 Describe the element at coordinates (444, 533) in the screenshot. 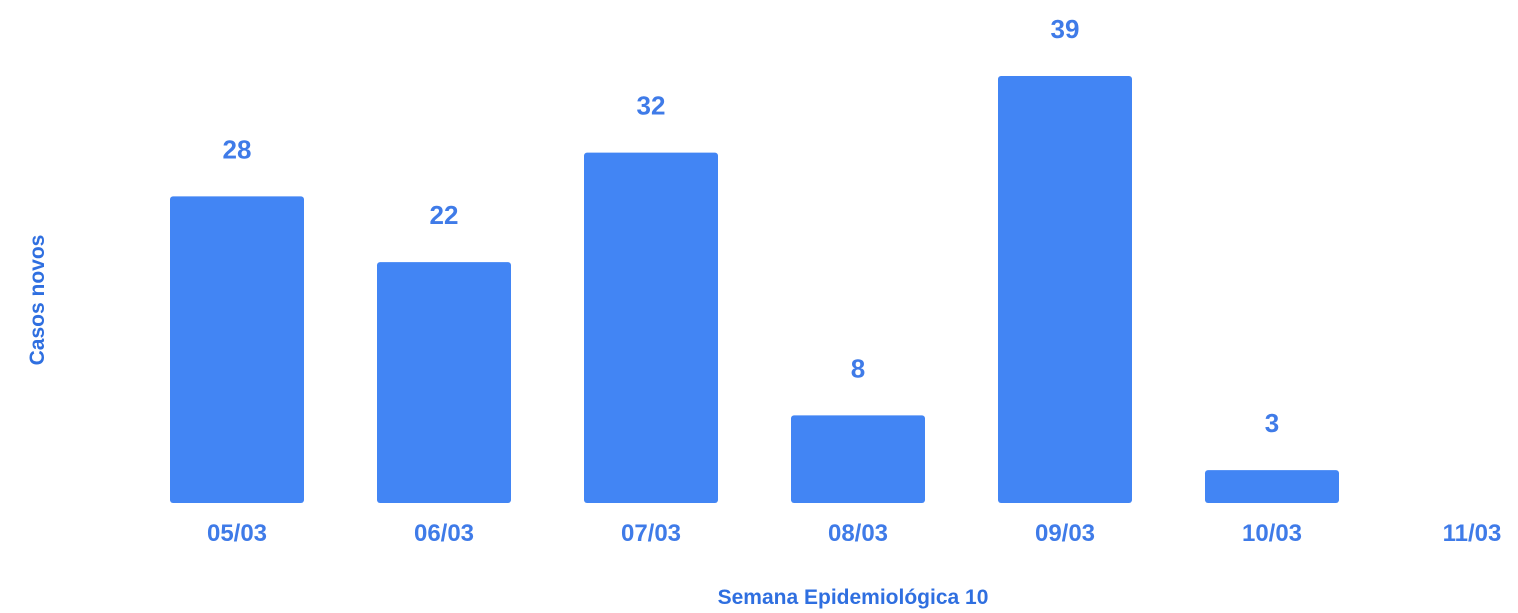

I see `x-tick-label: 06/03` at that location.